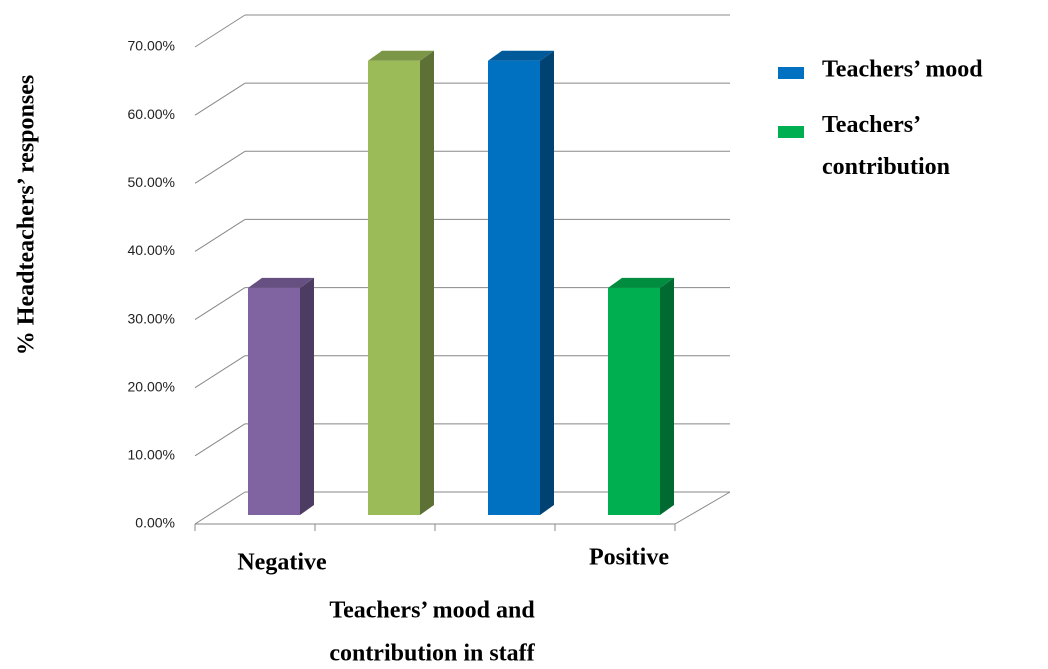  I want to click on x-tick-label: Positive, so click(629, 558).